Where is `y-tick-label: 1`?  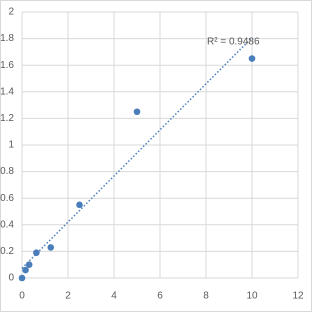
y-tick-label: 1 is located at coordinates (11, 145).